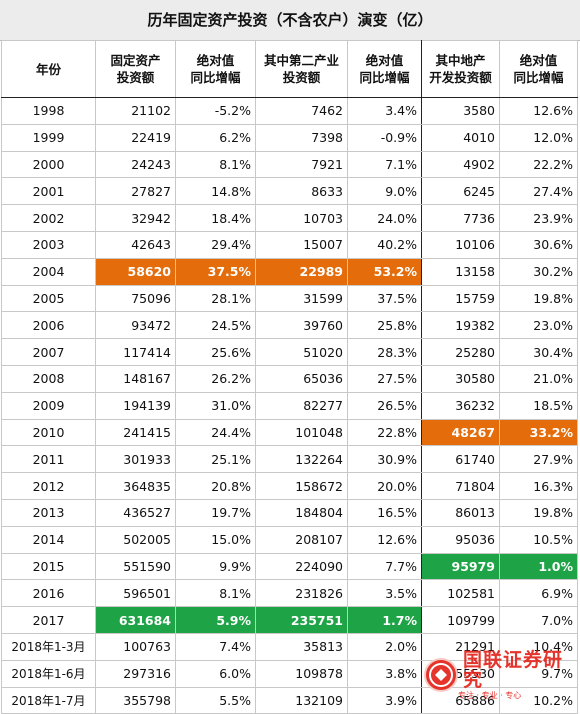 This screenshot has width=580, height=714. Describe the element at coordinates (384, 191) in the screenshot. I see `cell-sec-yoy: 9.0%` at that location.